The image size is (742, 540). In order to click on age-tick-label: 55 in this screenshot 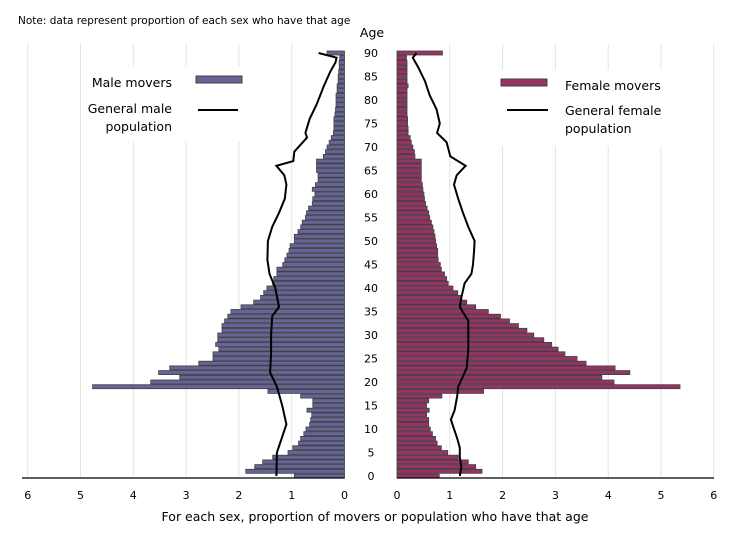, I will do `click(371, 218)`.